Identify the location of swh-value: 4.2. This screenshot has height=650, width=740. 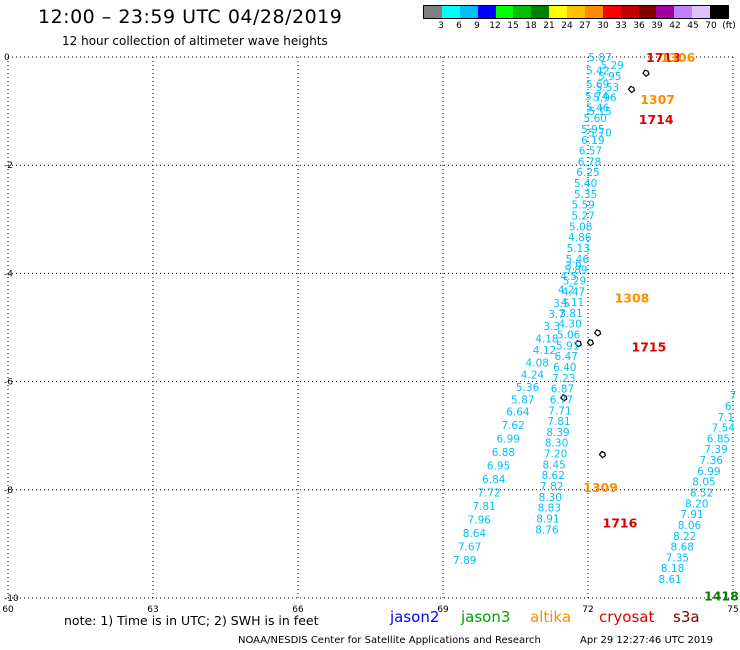
(566, 291).